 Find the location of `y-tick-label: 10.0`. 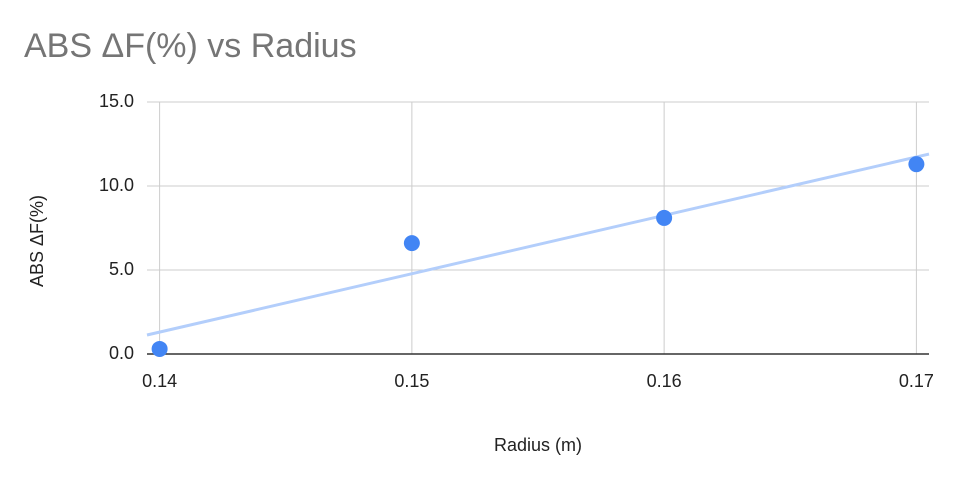

y-tick-label: 10.0 is located at coordinates (116, 185).